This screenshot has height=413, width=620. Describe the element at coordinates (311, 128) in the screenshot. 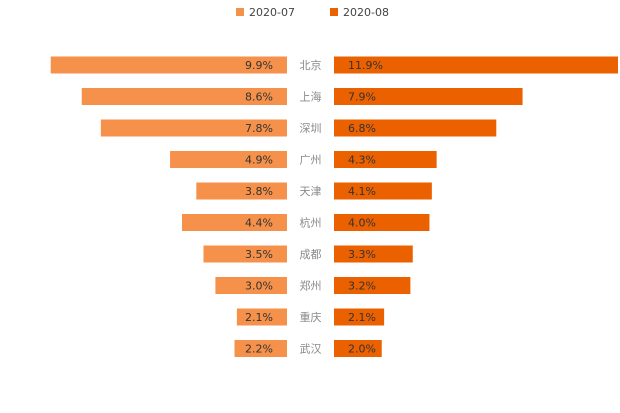

I see `category-label-2: 深圳` at that location.